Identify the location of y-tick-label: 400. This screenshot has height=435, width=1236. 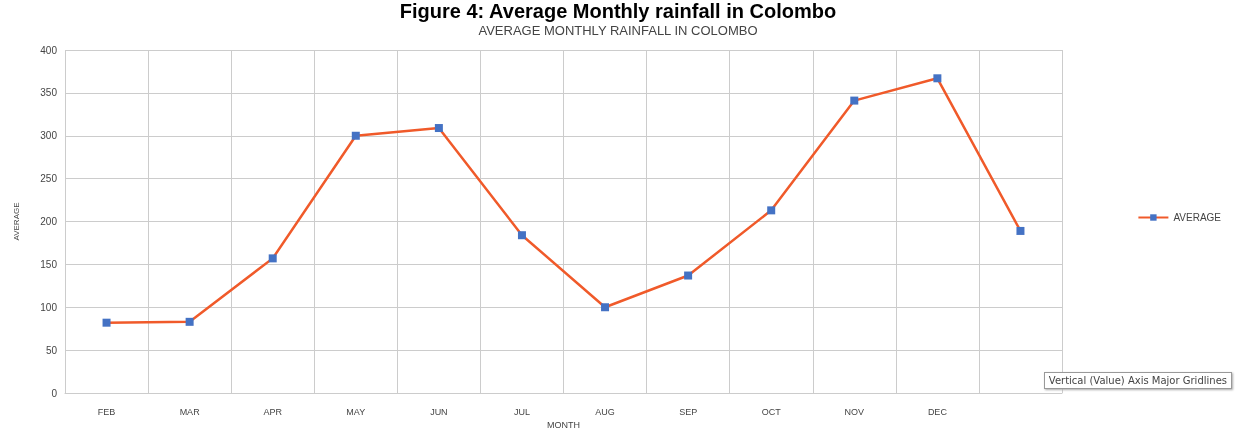
(49, 50).